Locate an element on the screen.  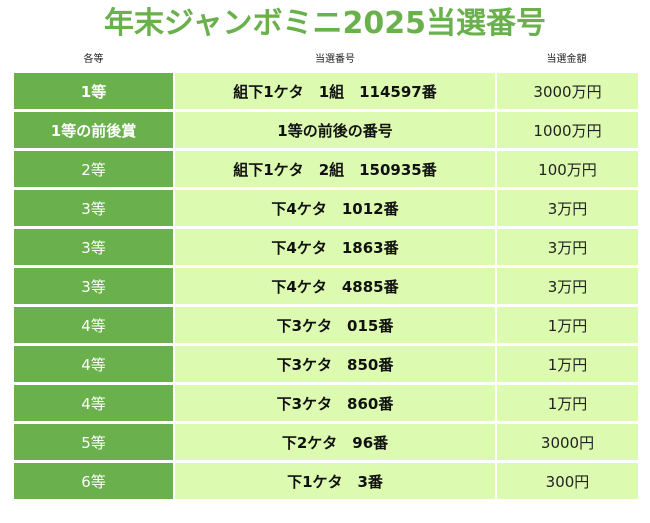
number-cell: 下4ケタ 4885番 is located at coordinates (335, 286).